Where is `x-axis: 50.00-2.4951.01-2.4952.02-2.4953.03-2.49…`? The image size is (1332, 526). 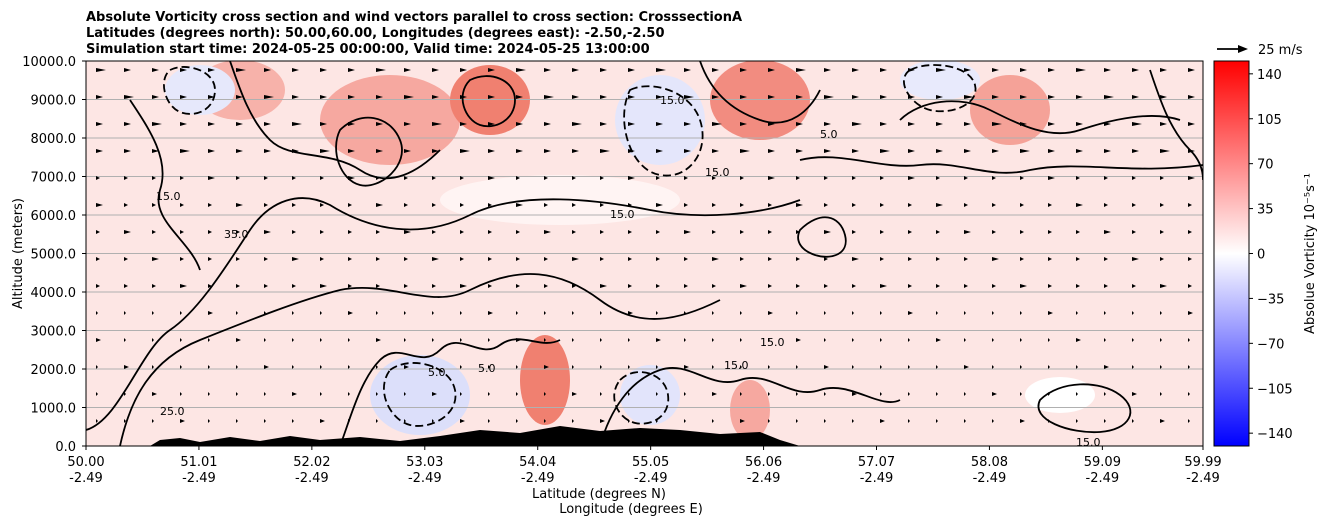 x-axis: 50.00-2.4951.01-2.4952.02-2.4953.03-2.49… is located at coordinates (644, 466).